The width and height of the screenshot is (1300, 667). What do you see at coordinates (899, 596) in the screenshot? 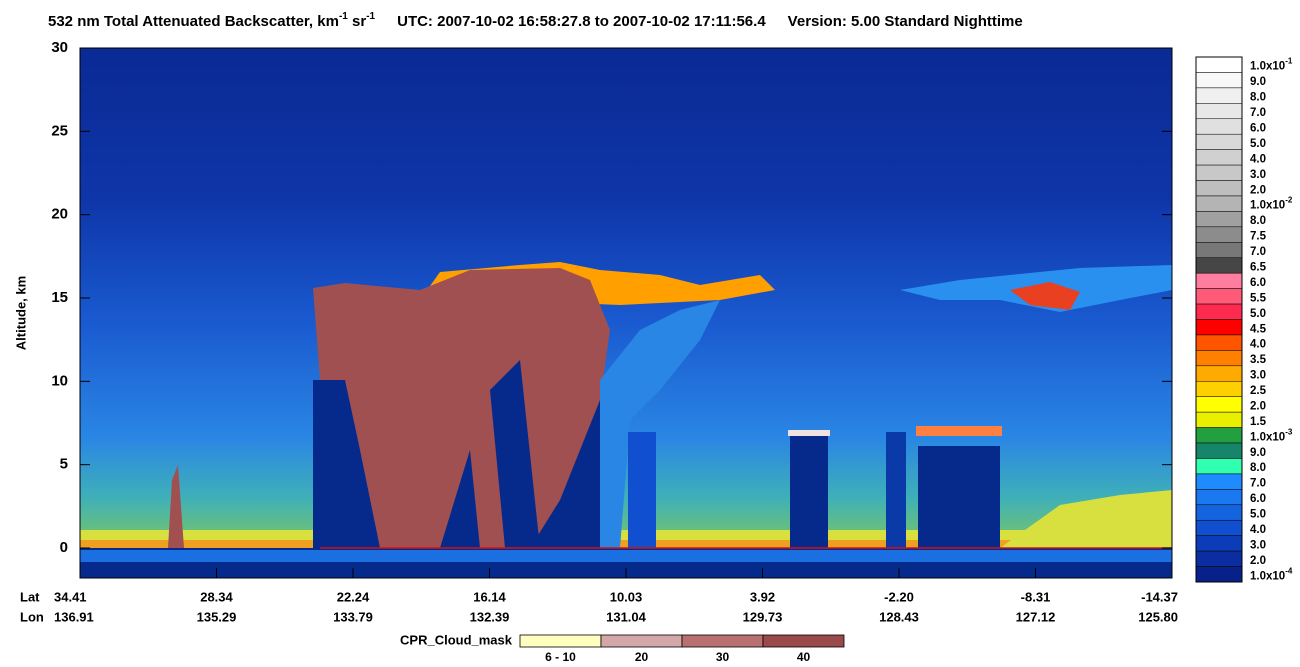
I see `lat-label: -2.20` at bounding box center [899, 596].